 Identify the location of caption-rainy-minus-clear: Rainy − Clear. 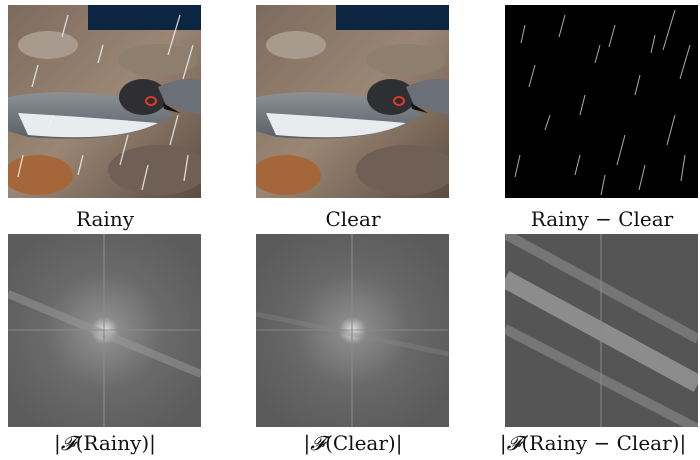
(602, 219).